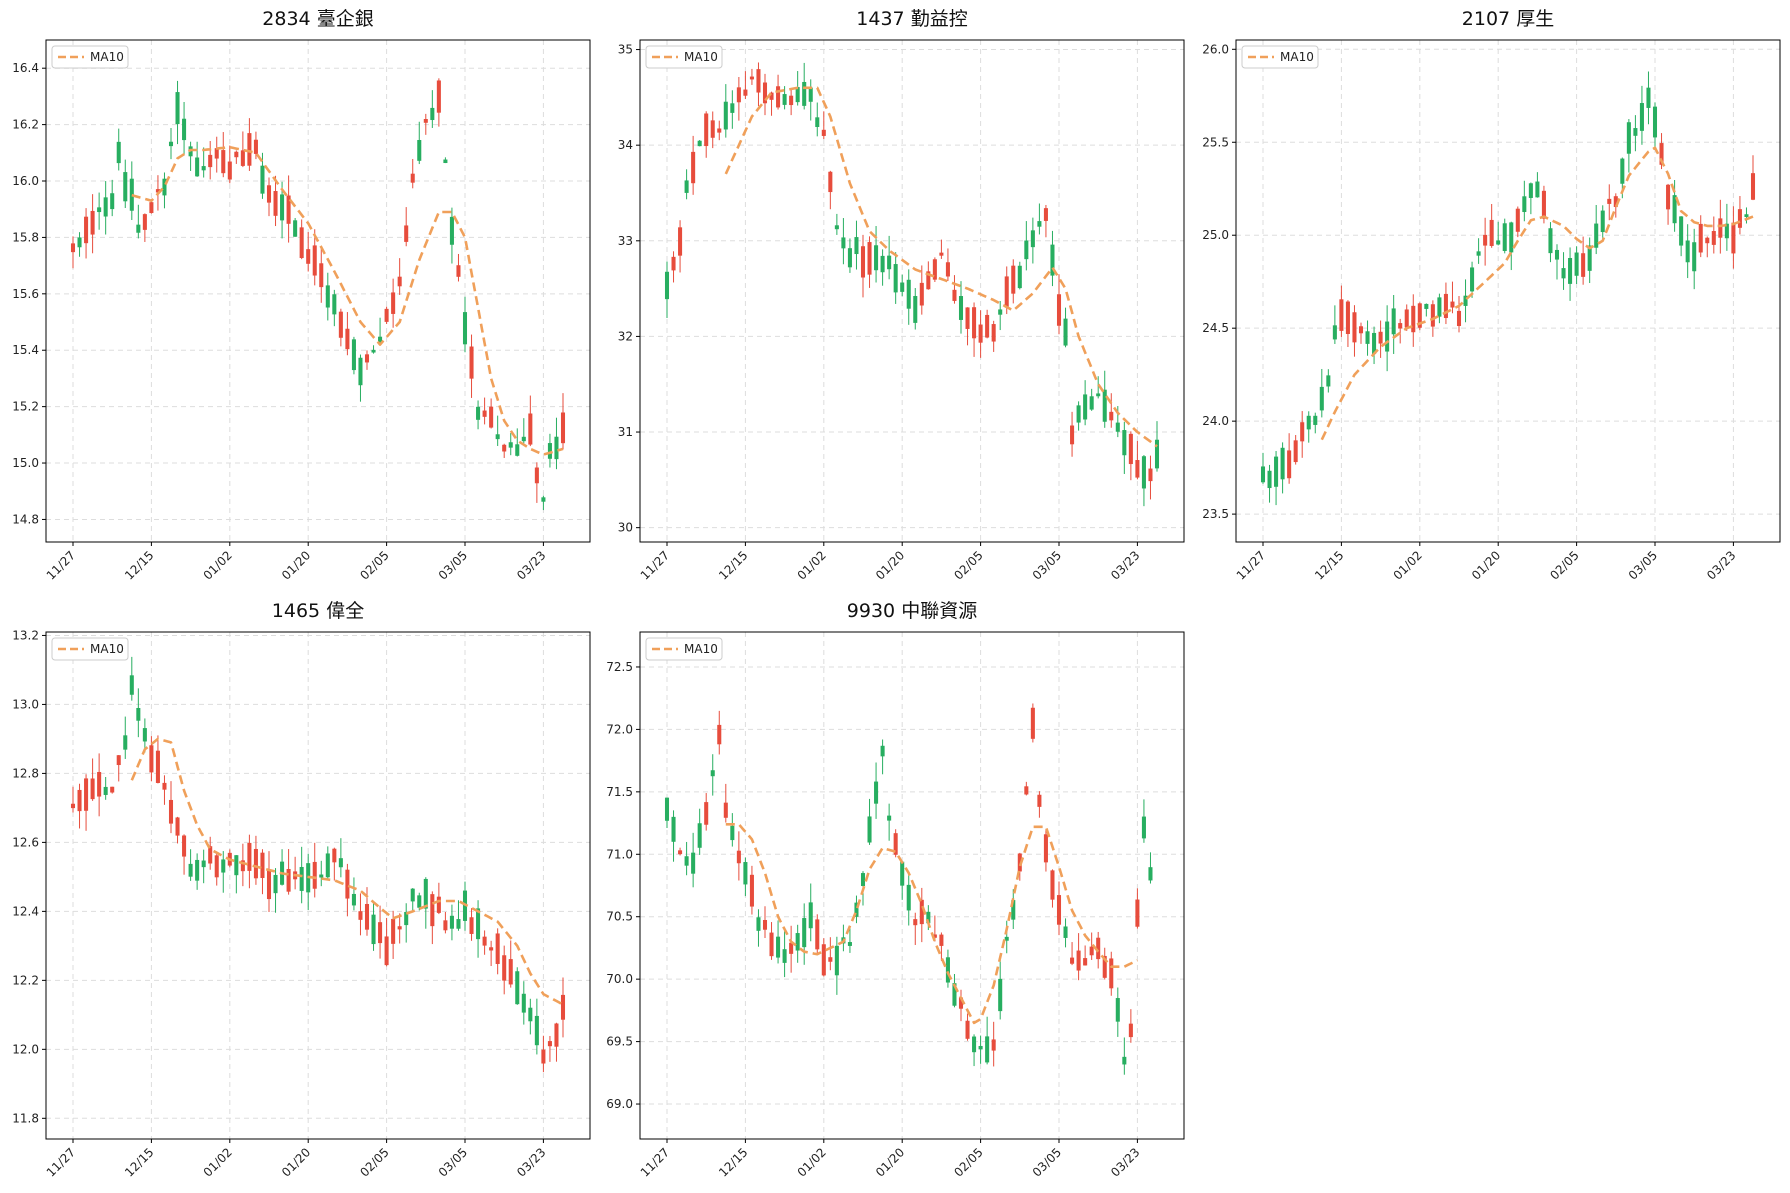  Describe the element at coordinates (218, 1162) in the screenshot. I see `x-tick-label: 01/02` at that location.